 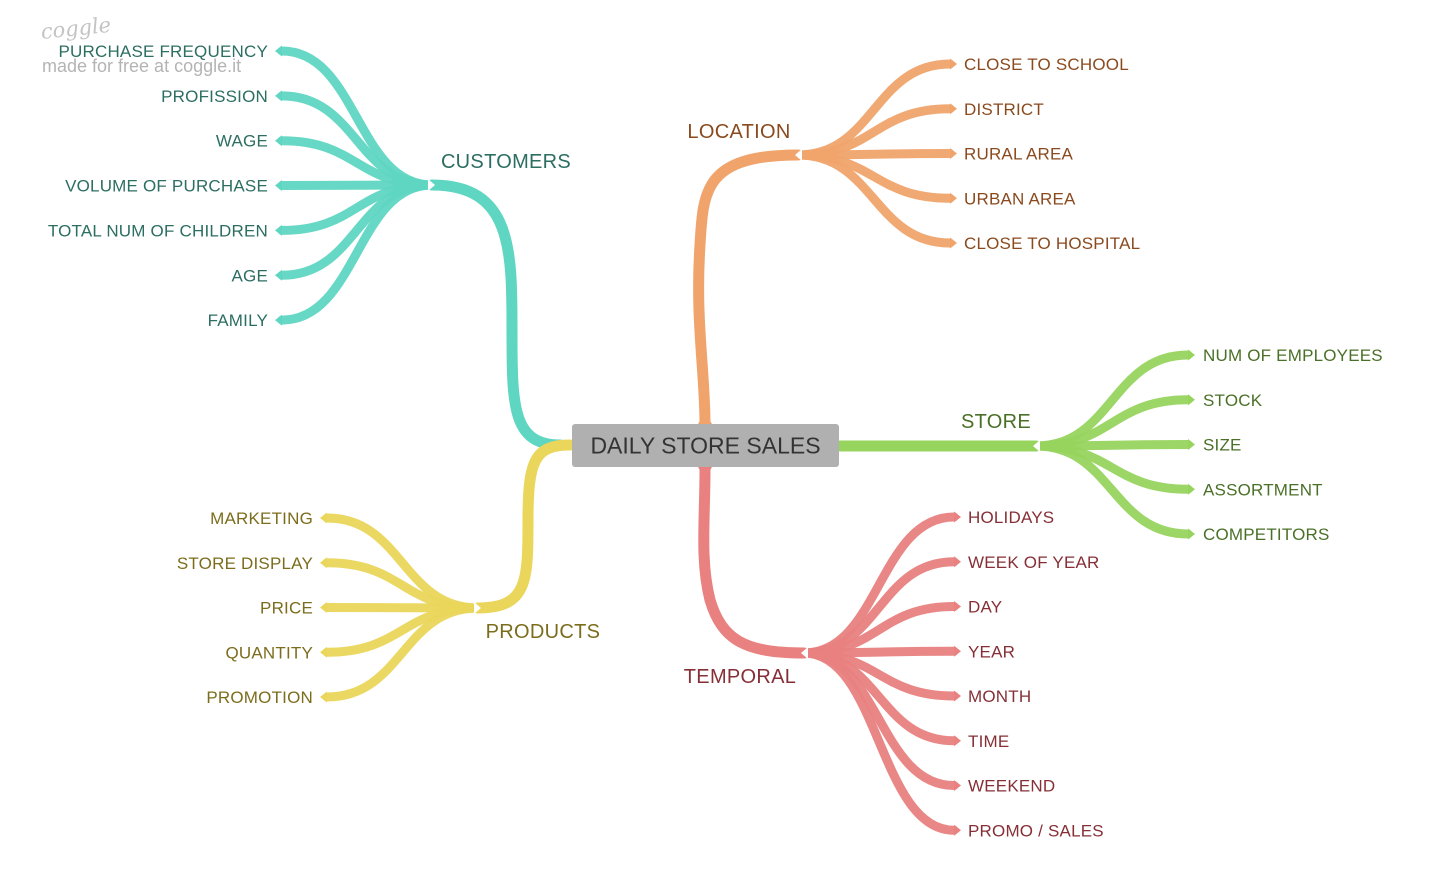 I want to click on leaf-num-of-employees: NUM OF EMPLOYEES, so click(x=1293, y=355).